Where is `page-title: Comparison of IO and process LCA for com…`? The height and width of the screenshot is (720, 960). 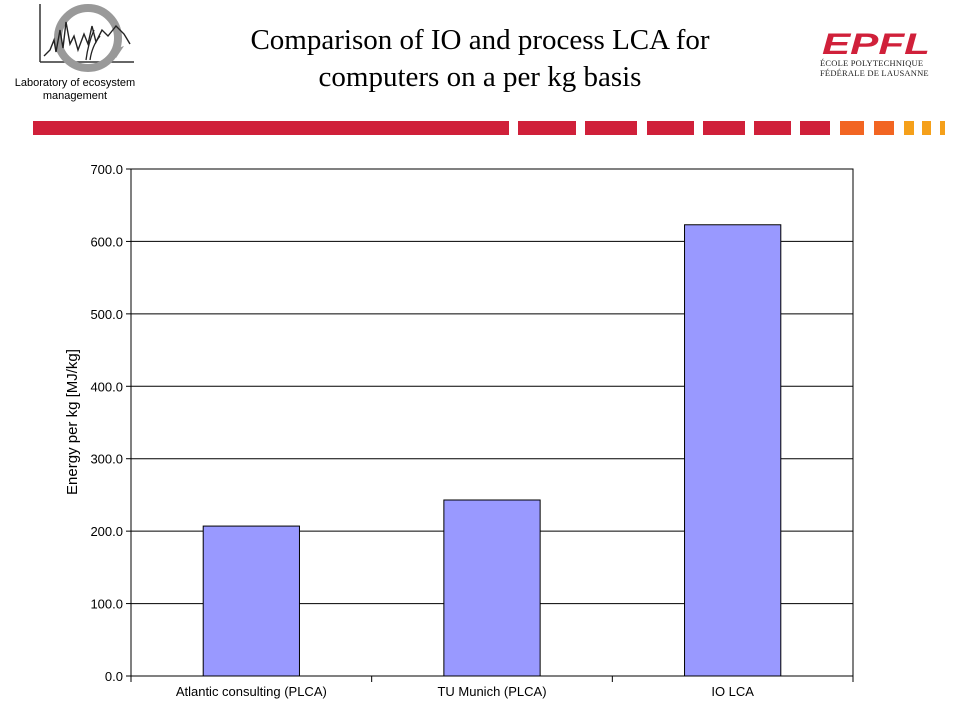 page-title: Comparison of IO and process LCA for com… is located at coordinates (480, 59).